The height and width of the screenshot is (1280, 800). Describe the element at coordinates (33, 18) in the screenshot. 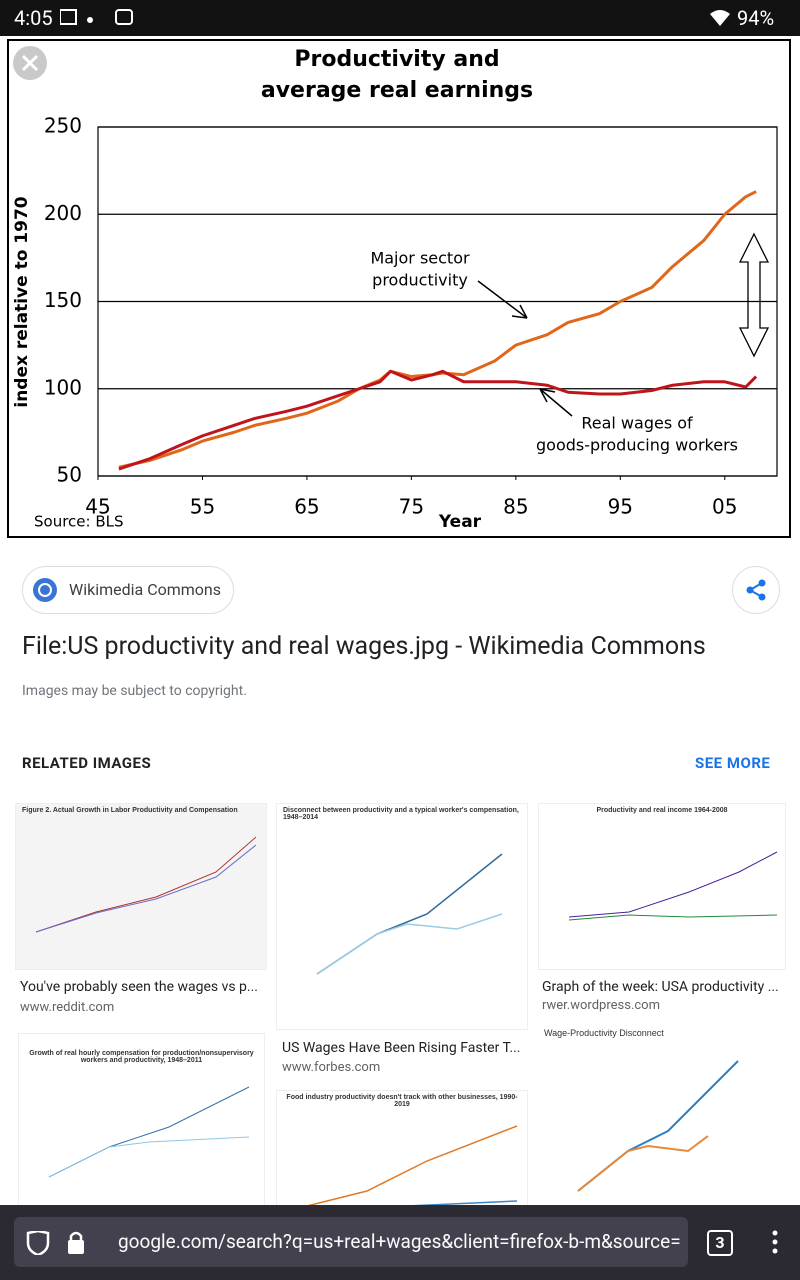

I see `clock: 4:05` at that location.